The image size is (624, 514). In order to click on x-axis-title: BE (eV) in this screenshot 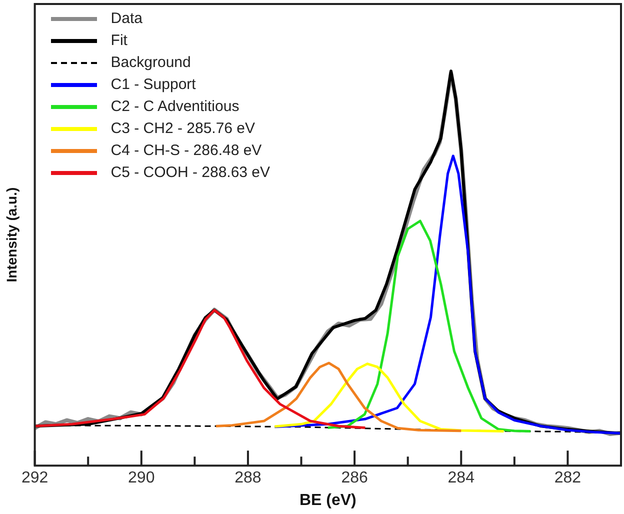, I will do `click(327, 500)`.